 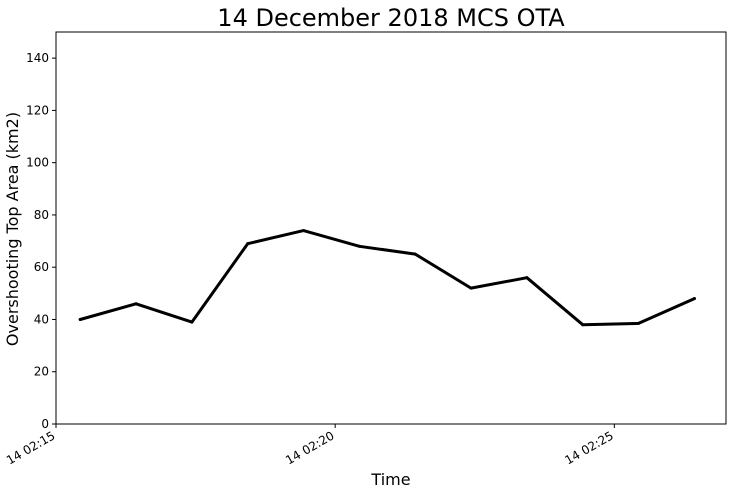 I want to click on y-tick-label: 0, so click(x=45, y=424).